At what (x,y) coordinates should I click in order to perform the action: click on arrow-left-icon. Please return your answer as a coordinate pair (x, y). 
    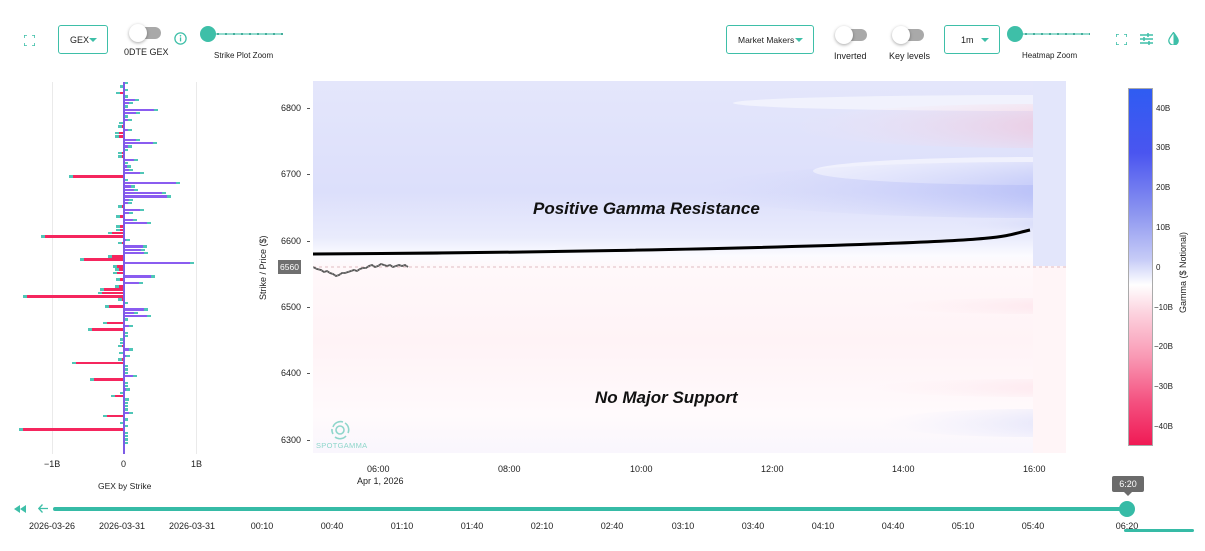
    Looking at the image, I should click on (43, 508).